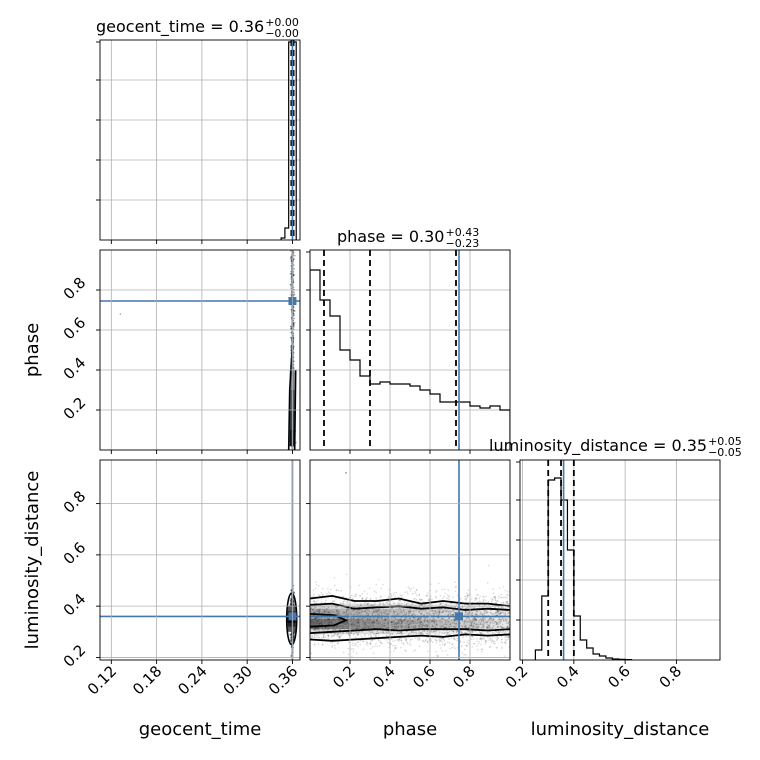  What do you see at coordinates (200, 140) in the screenshot?
I see `panel-geocent_time-hist` at bounding box center [200, 140].